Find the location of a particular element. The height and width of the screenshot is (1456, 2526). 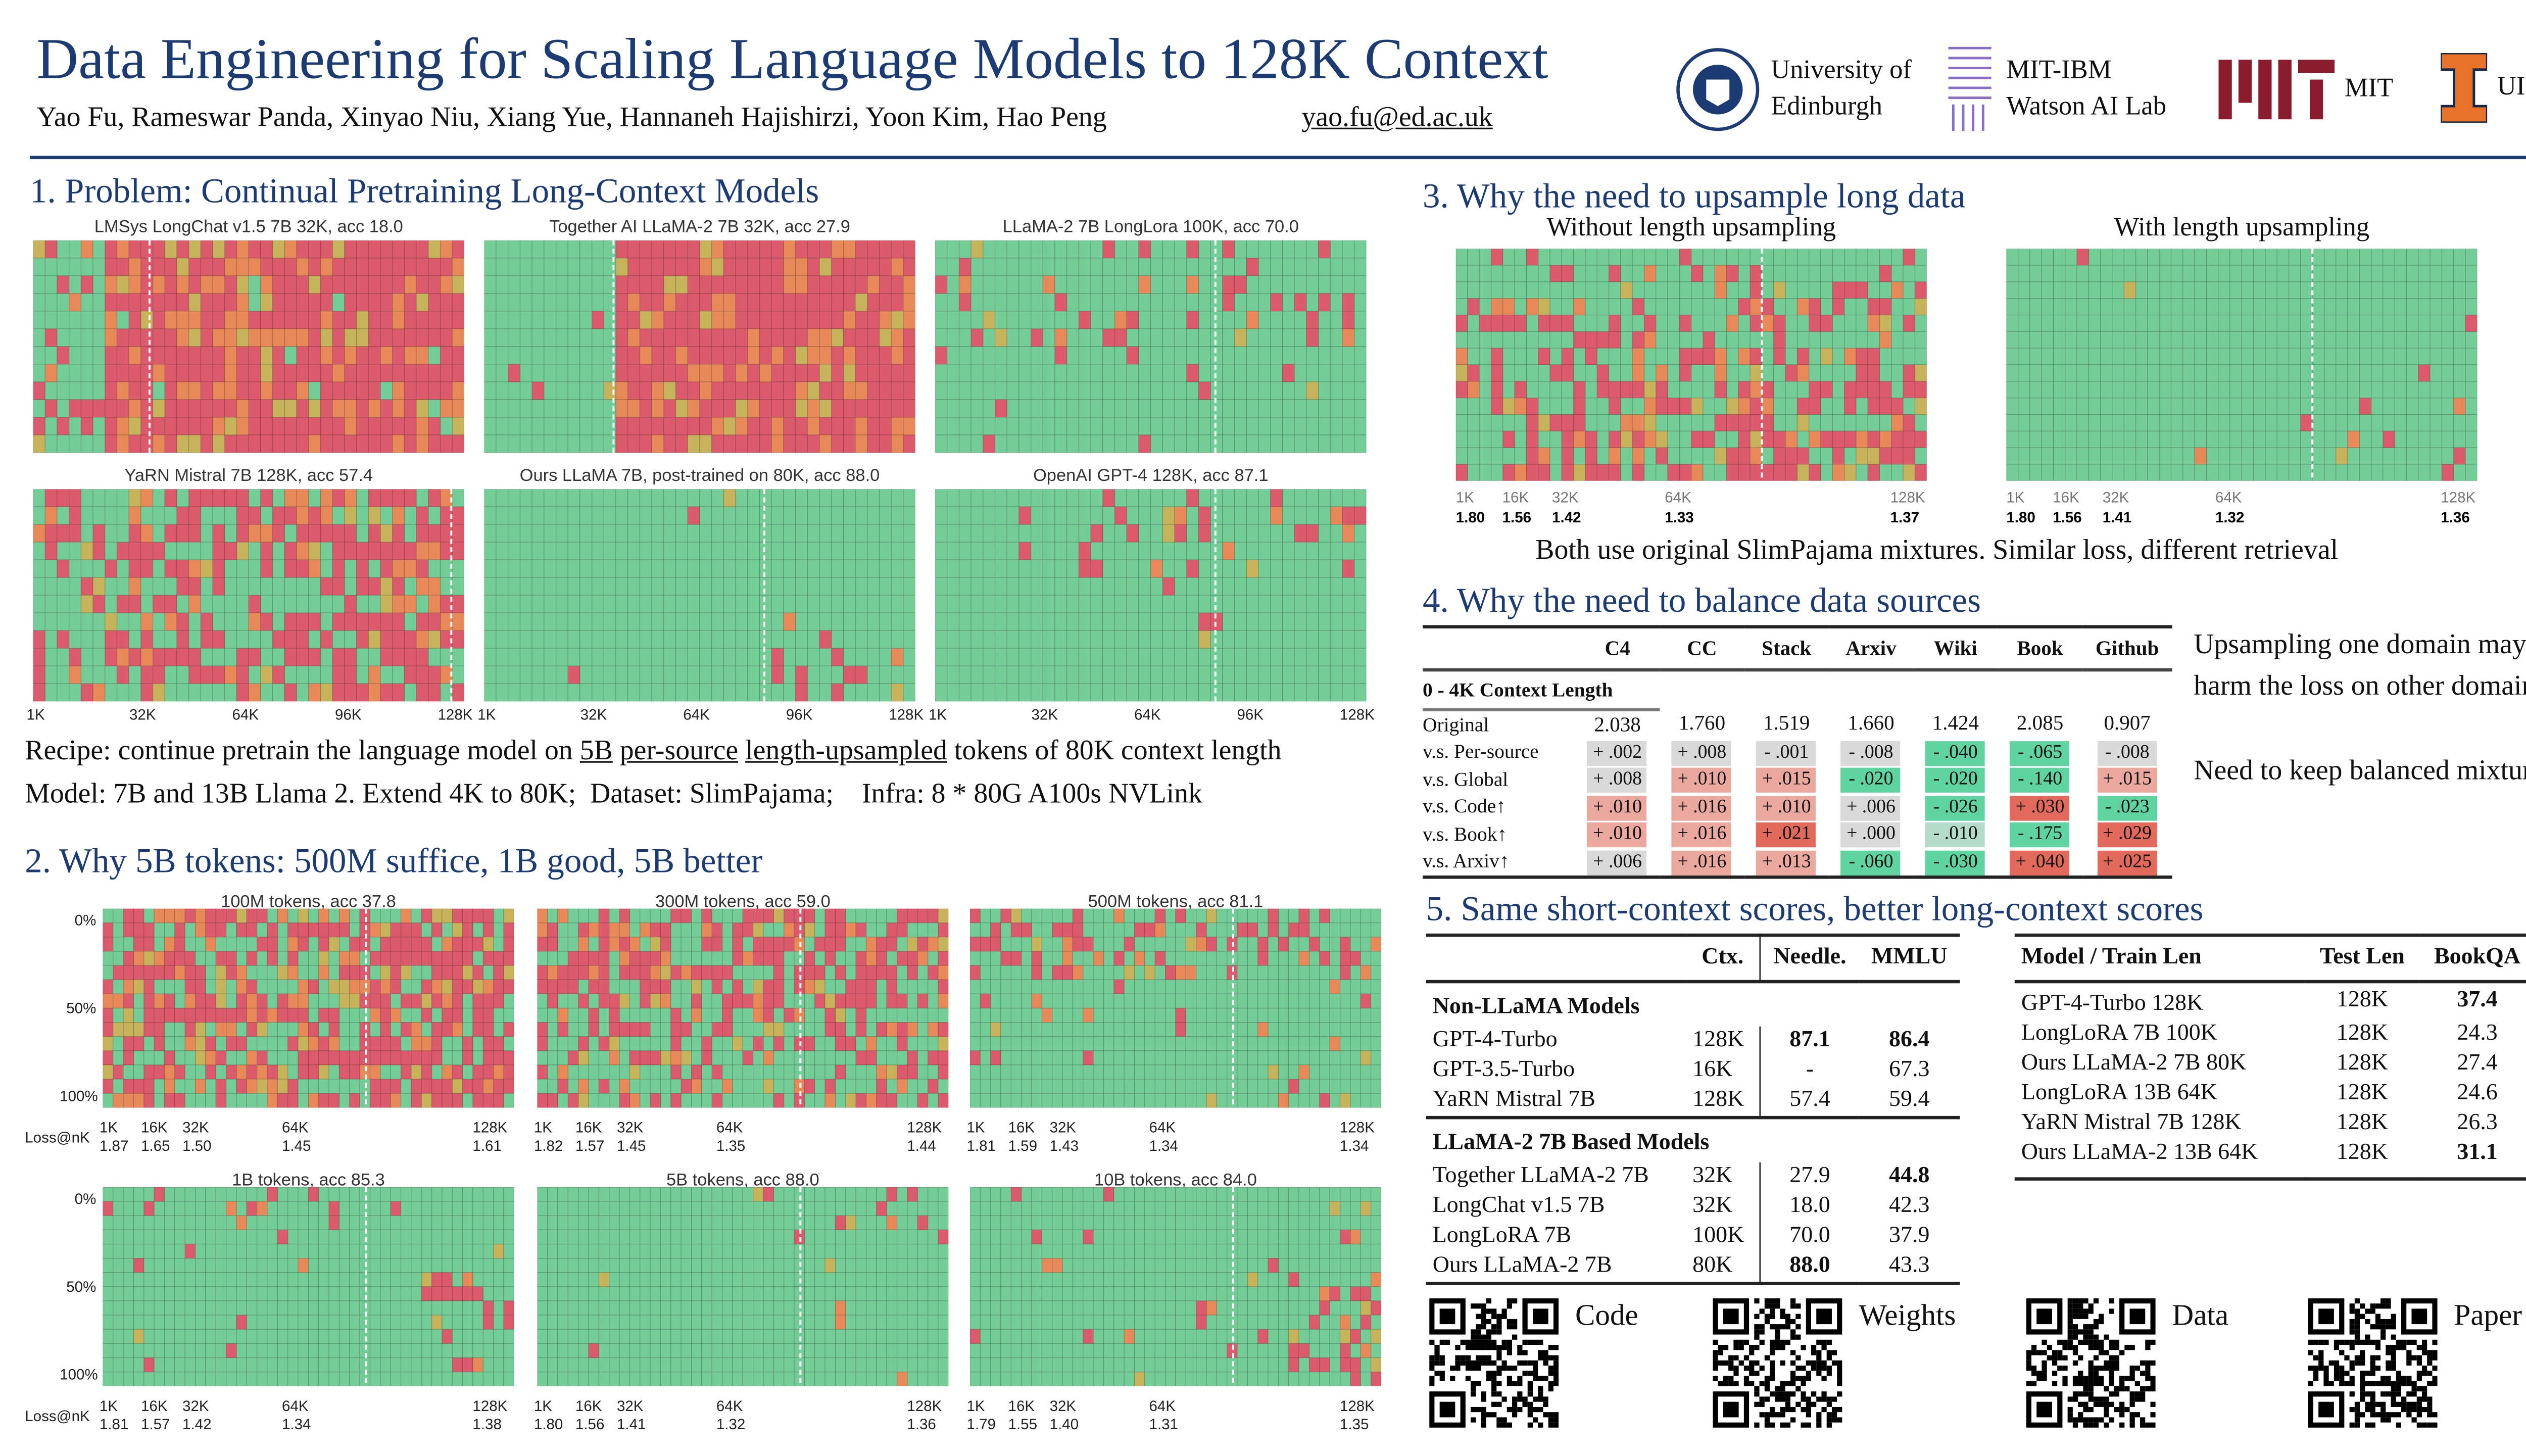

x-tick-label: 32K is located at coordinates (195, 1127).